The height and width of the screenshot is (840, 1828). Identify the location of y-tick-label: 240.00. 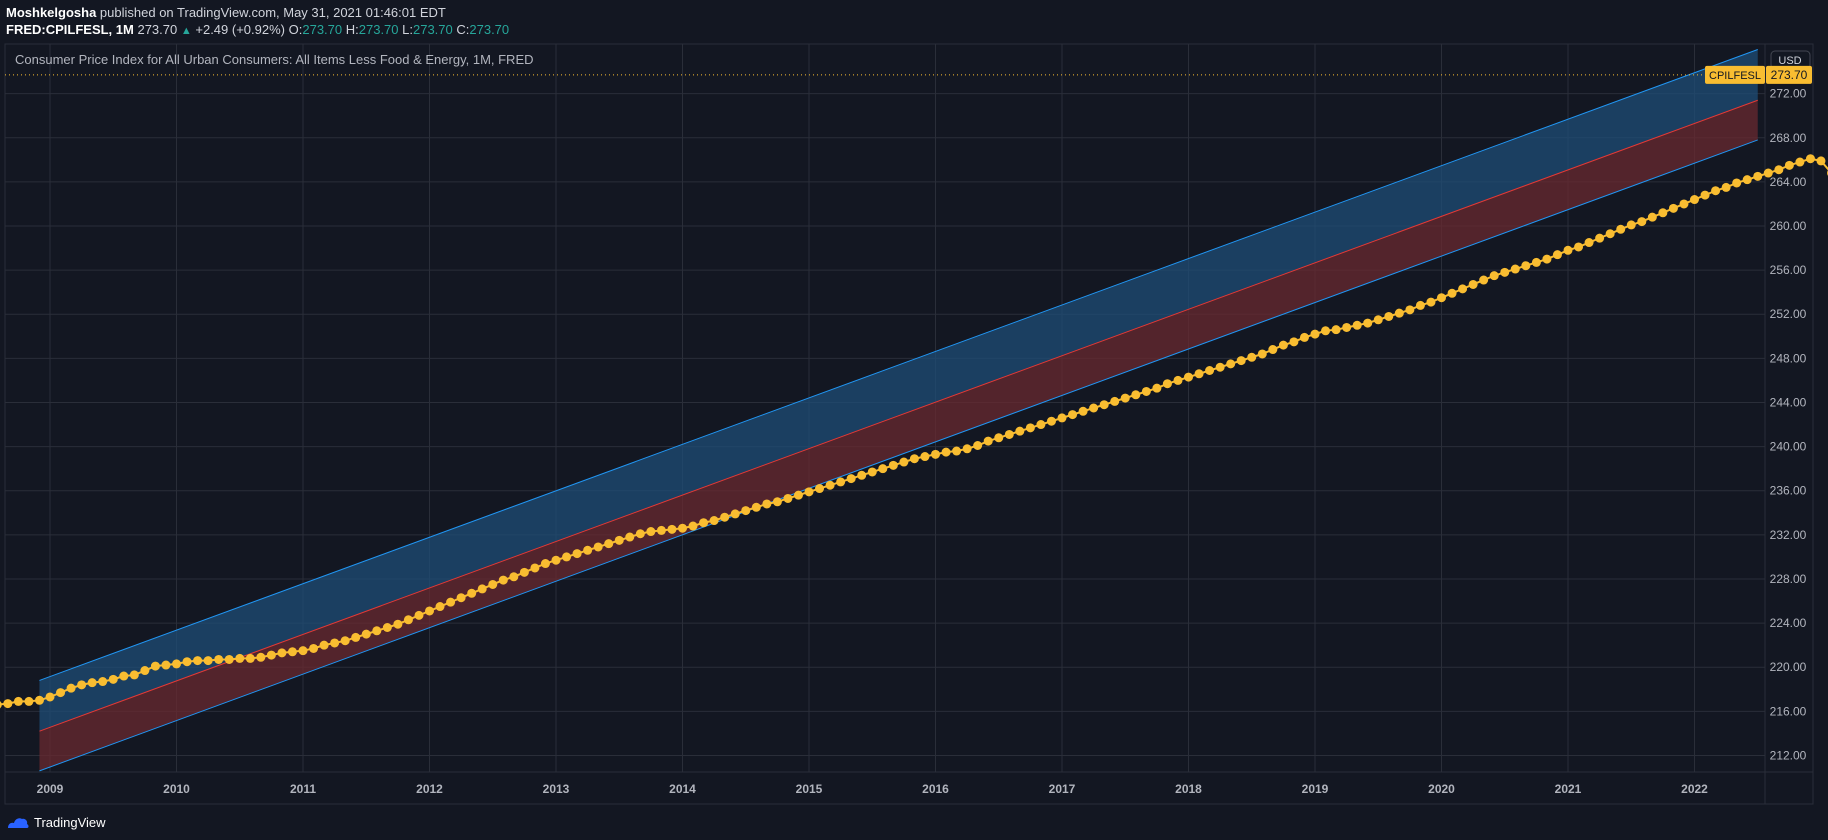
(1788, 447).